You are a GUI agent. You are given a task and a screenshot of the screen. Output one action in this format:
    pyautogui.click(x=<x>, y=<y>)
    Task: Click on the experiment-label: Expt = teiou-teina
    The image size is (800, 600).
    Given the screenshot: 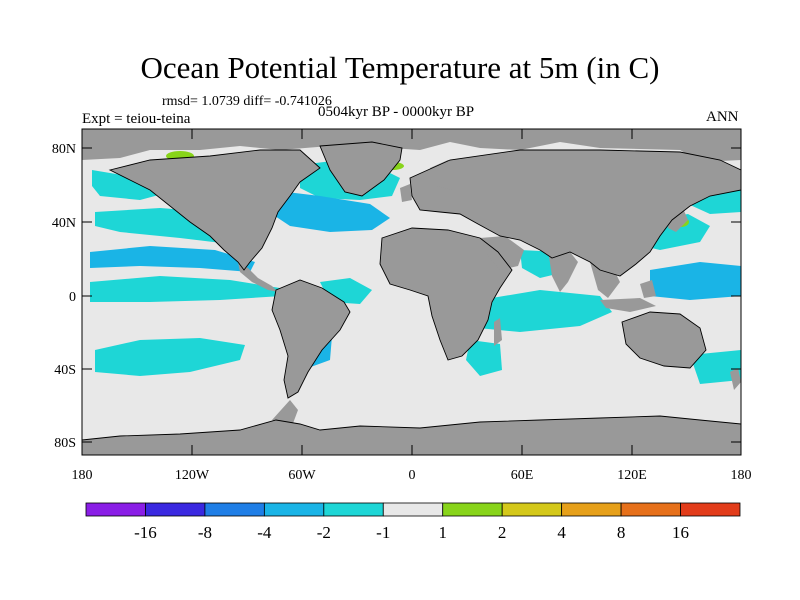 What is the action you would take?
    pyautogui.click(x=136, y=119)
    